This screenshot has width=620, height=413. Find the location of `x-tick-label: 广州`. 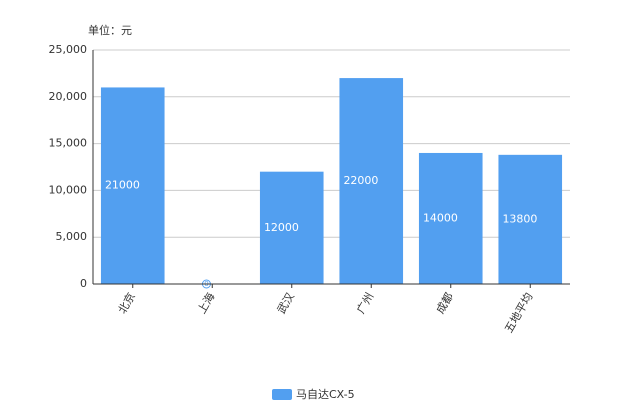

x-tick-label: 广州 is located at coordinates (365, 304).